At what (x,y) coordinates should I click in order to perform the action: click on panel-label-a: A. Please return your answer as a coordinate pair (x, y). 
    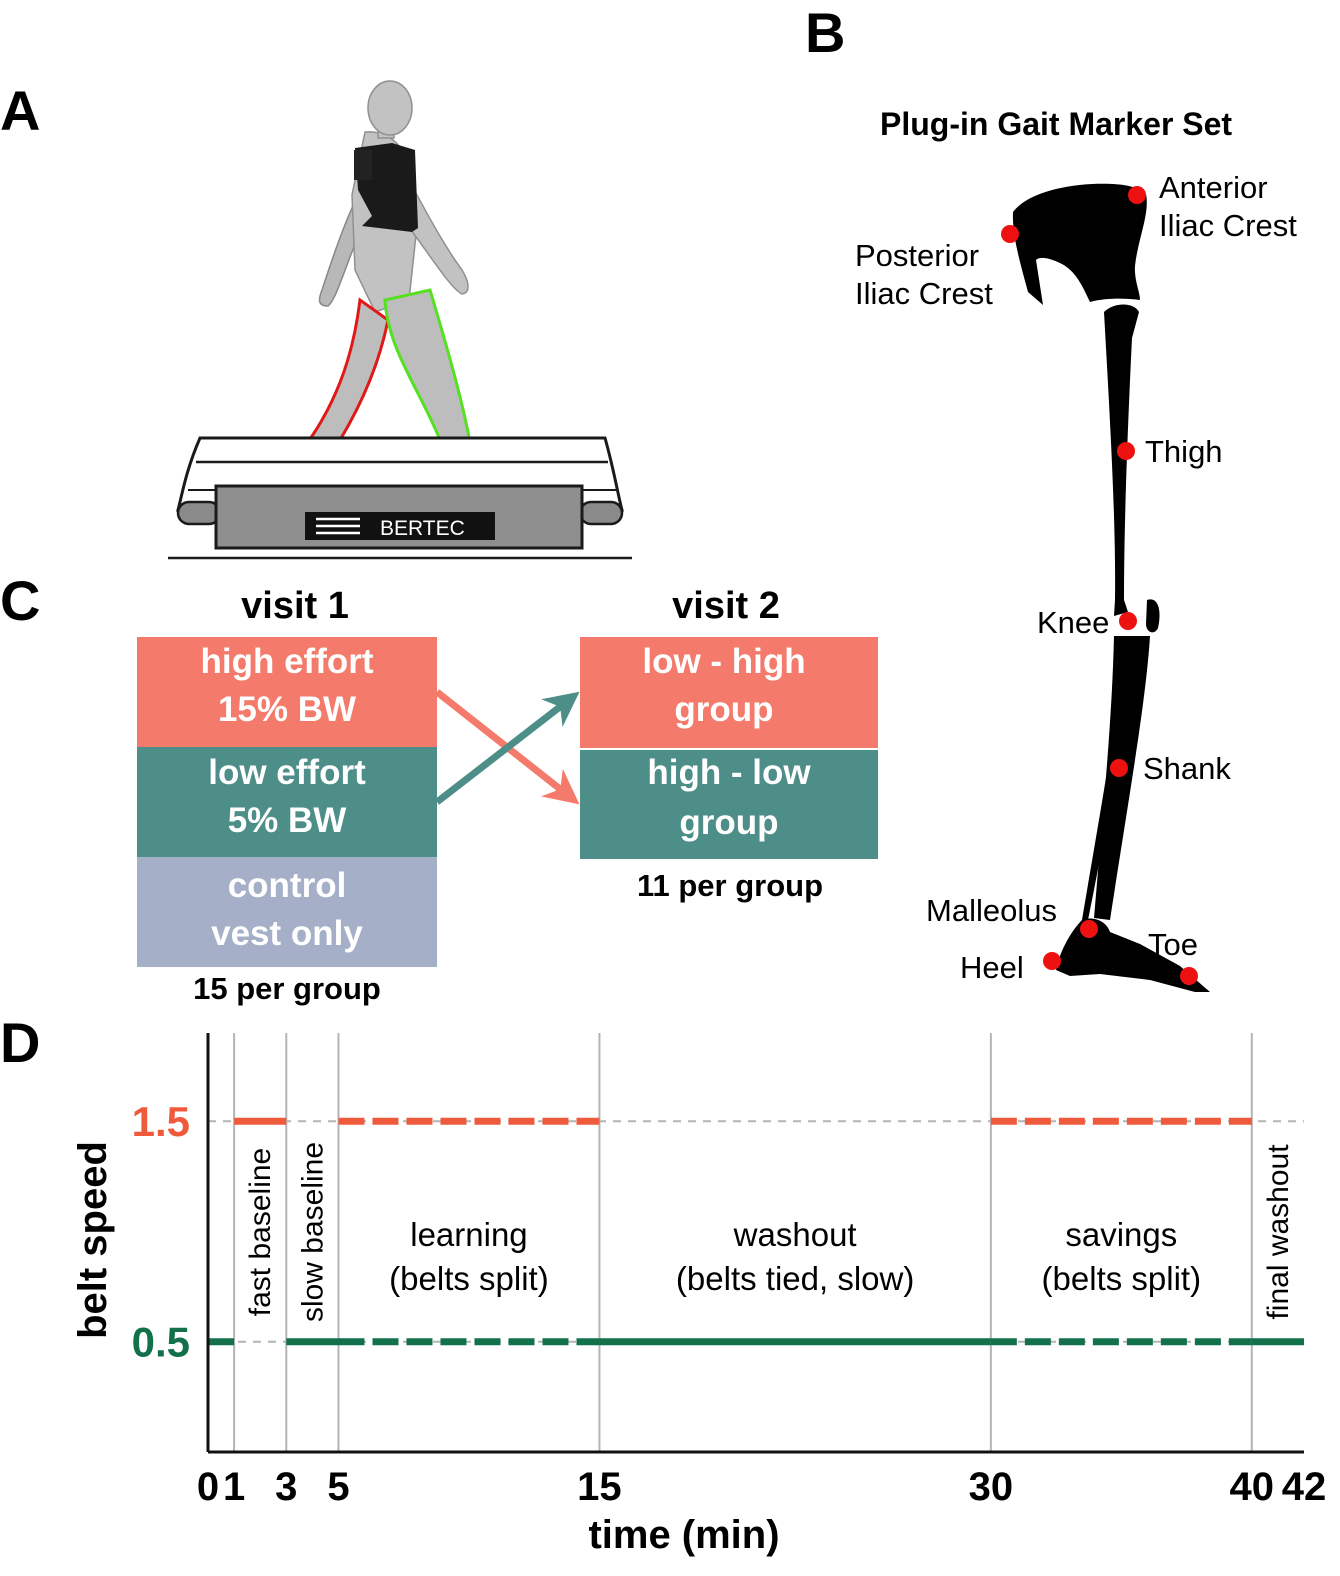
    Looking at the image, I should click on (20, 110).